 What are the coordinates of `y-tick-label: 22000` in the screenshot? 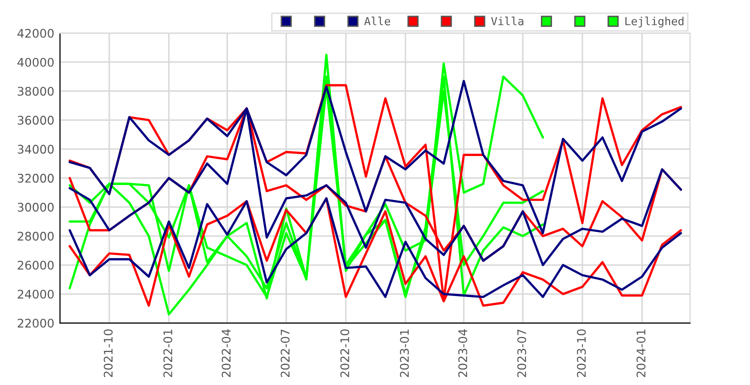 It's located at (36, 323).